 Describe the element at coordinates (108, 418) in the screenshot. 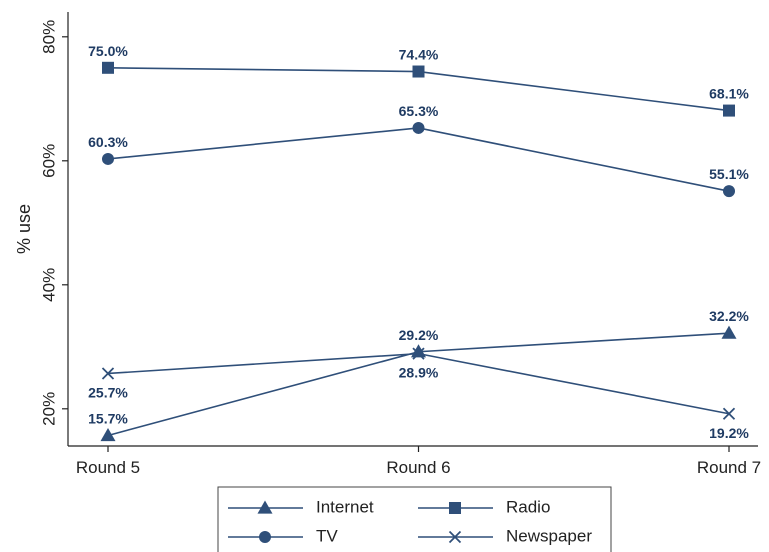

I see `data-label-internet: 15.7%` at that location.